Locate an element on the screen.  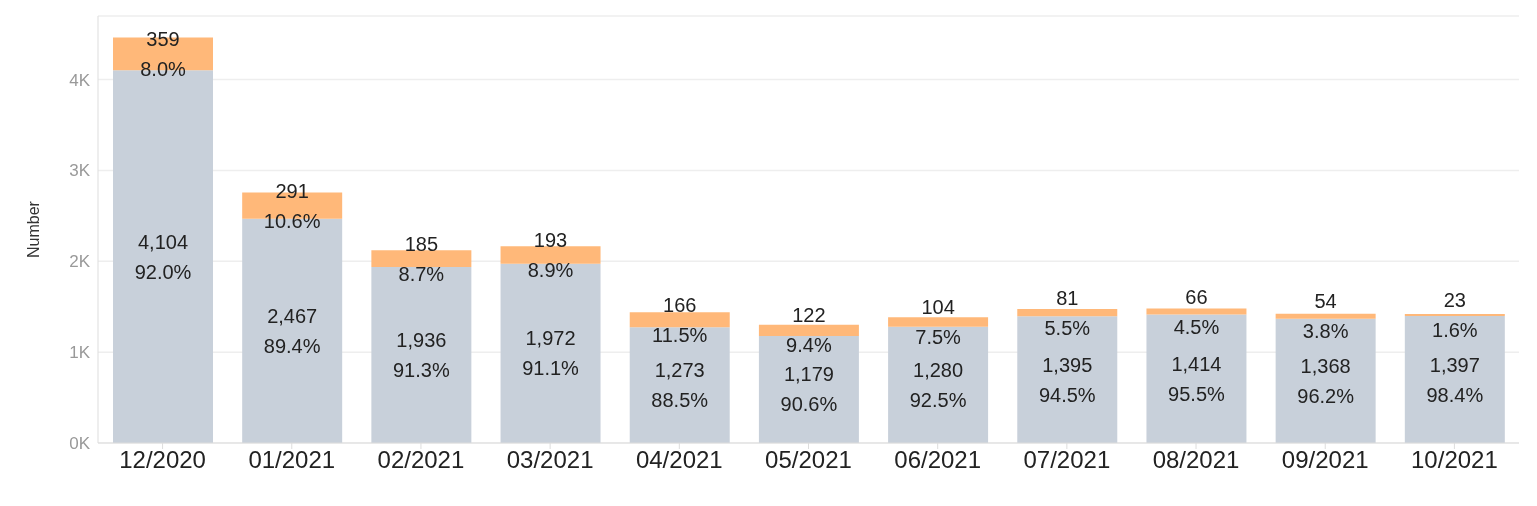
data-label: 166 11.5% is located at coordinates (680, 319).